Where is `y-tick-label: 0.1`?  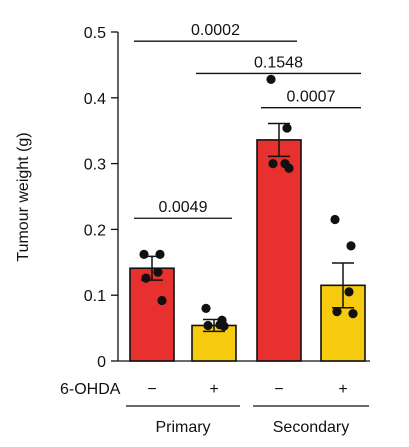
y-tick-label: 0.1 is located at coordinates (95, 296).